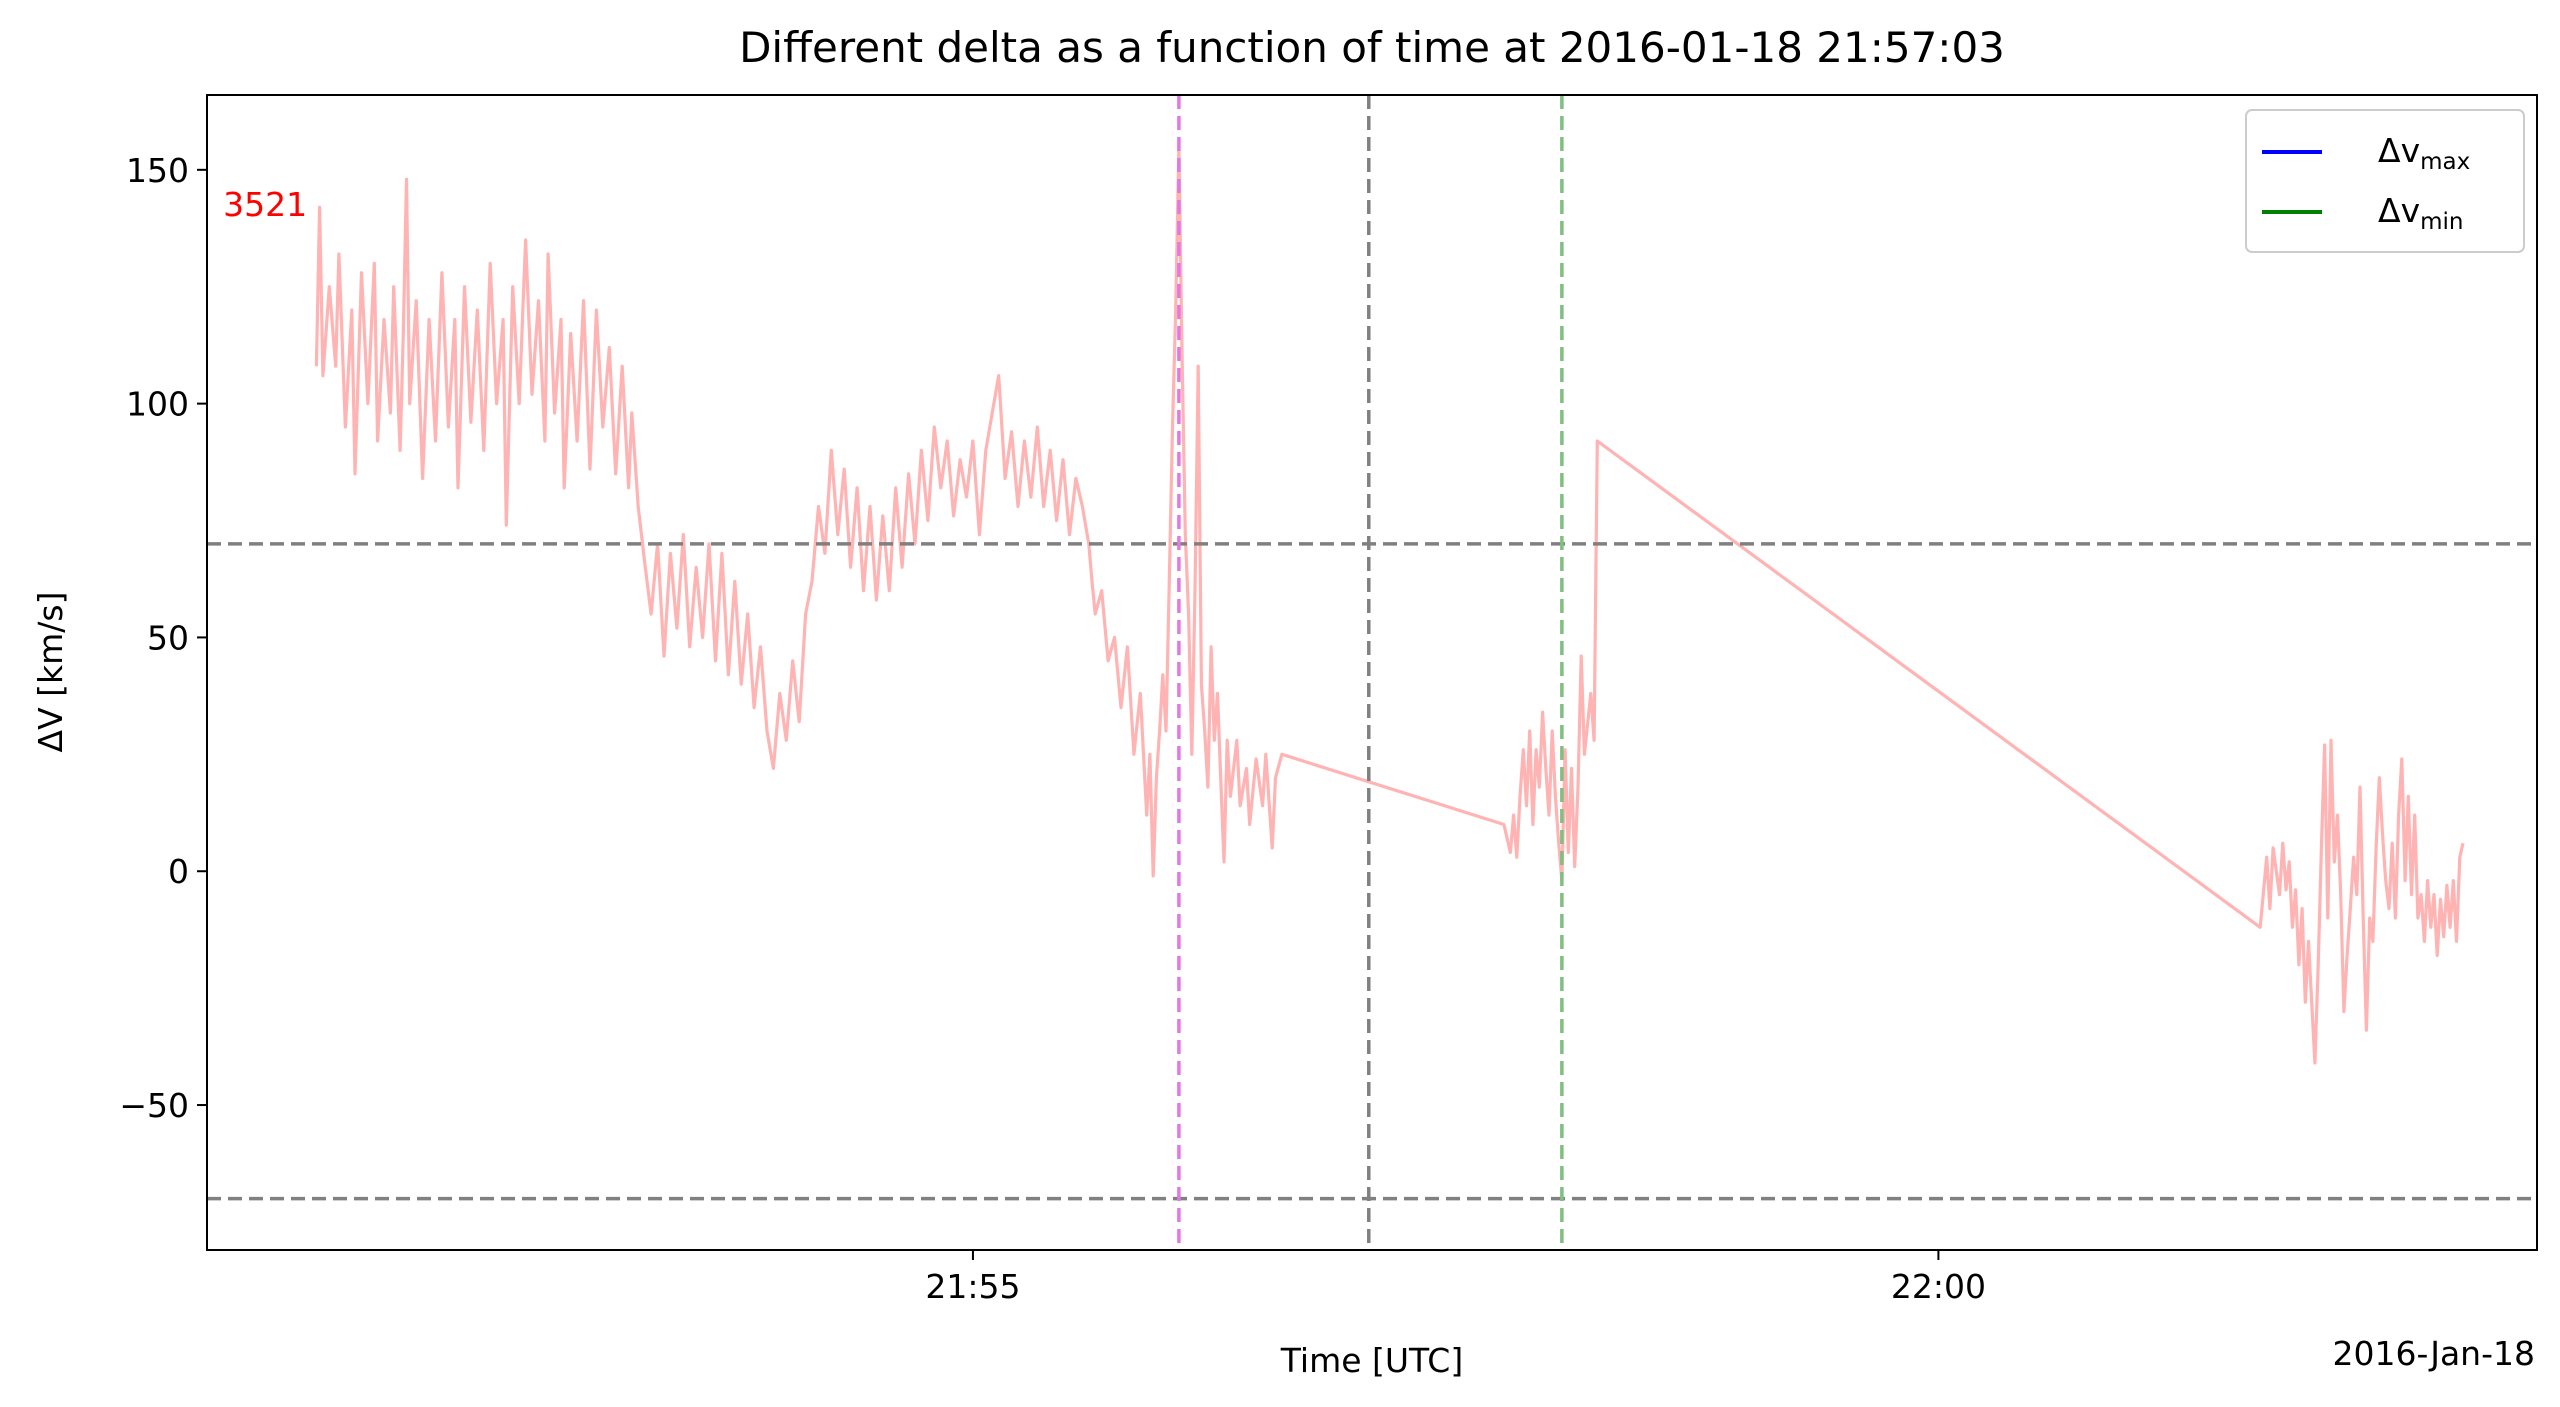 The image size is (2560, 1407). I want to click on legend-label-dv-max: Δvmax, so click(2424, 153).